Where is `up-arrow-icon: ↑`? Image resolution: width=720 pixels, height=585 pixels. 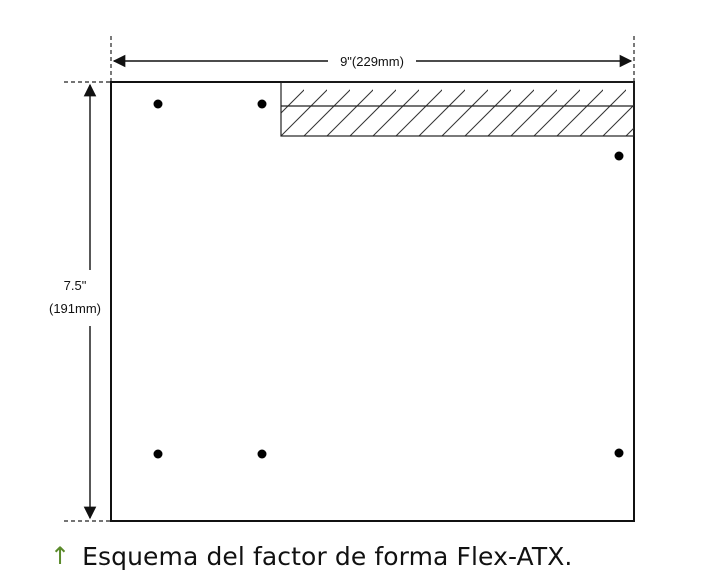
up-arrow-icon: ↑ is located at coordinates (60, 556).